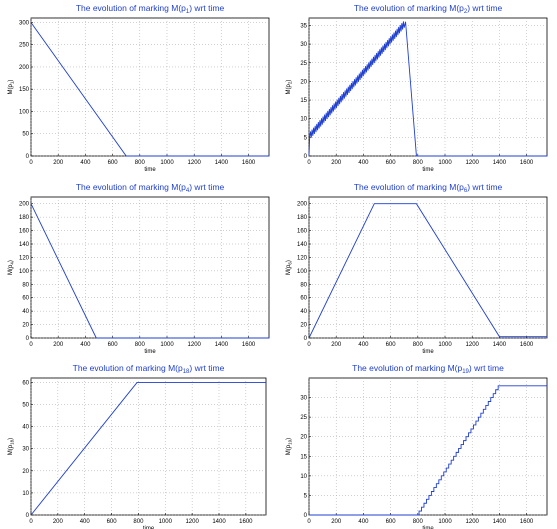  Describe the element at coordinates (24, 90) in the screenshot. I see `y-tick-label: 150` at that location.